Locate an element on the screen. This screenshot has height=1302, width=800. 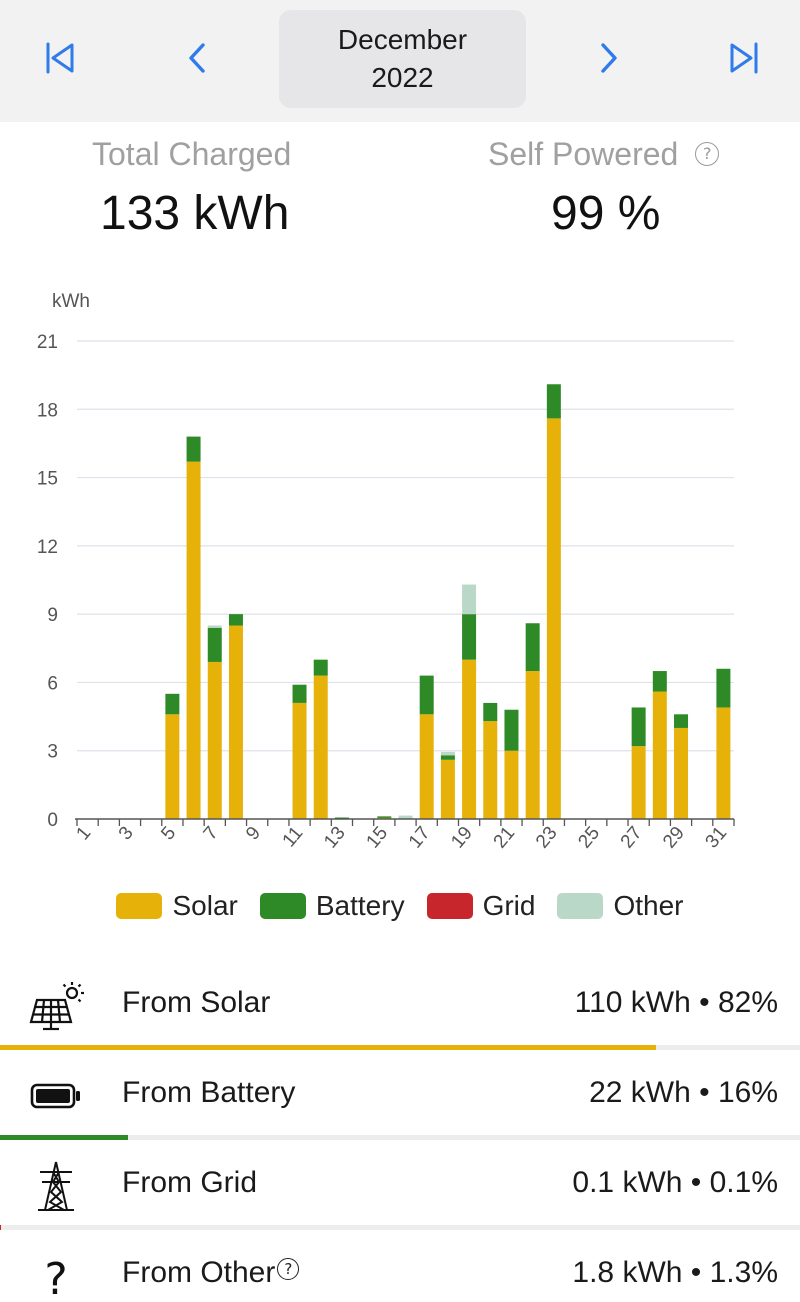
source-row-from-other: ? From Other? 1.8 kWh • 1.3% is located at coordinates (400, 1266).